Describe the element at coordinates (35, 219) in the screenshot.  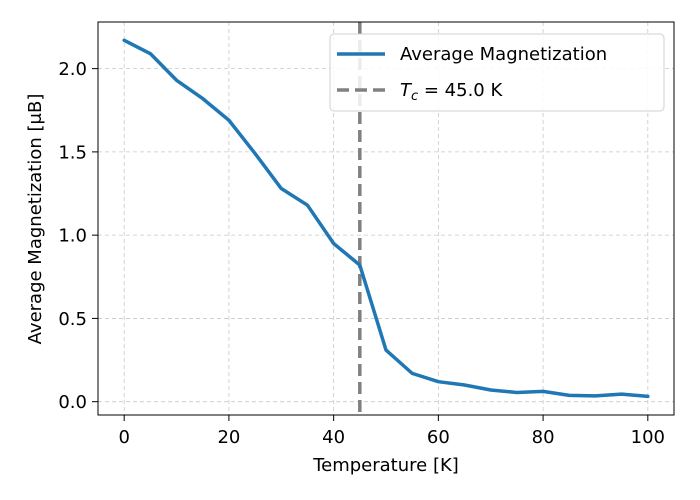
I see `y-axis-label: Average Magnetization [μB]` at that location.